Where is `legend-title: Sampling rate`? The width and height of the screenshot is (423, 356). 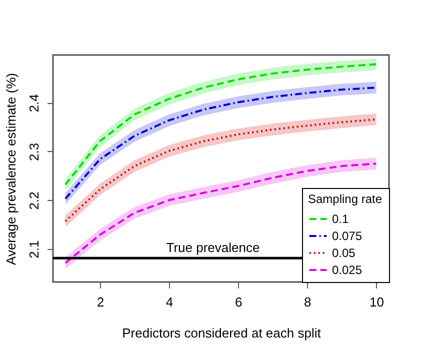 legend-title: Sampling rate is located at coordinates (345, 199).